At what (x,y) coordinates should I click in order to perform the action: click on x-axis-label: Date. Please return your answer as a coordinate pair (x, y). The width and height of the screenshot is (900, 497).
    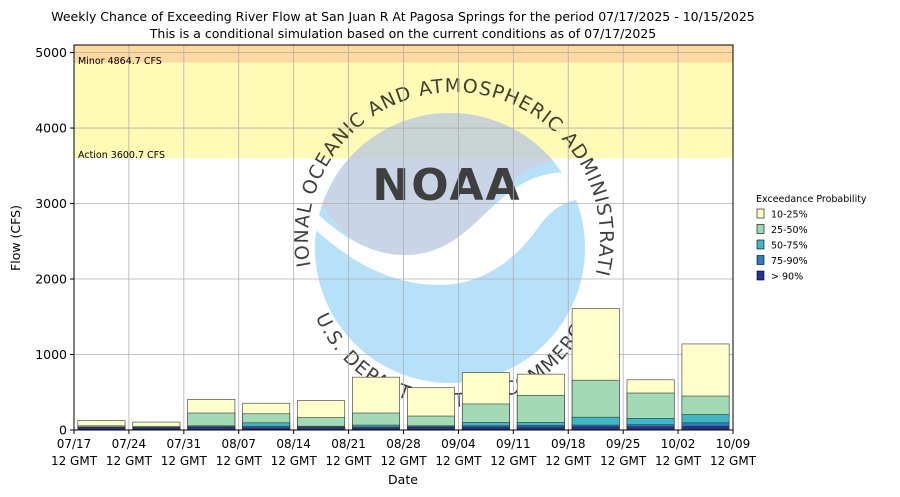
    Looking at the image, I should click on (403, 479).